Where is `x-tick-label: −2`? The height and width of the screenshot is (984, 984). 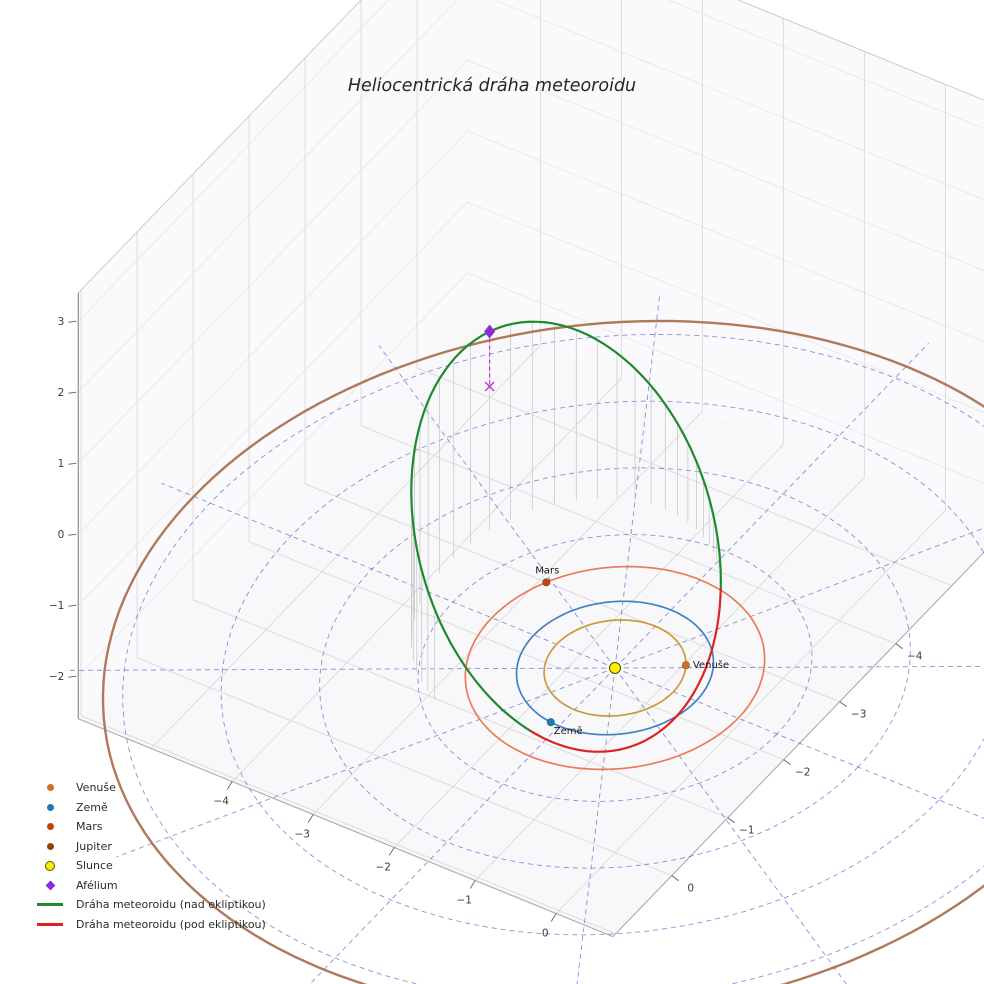 x-tick-label: −2 is located at coordinates (382, 868).